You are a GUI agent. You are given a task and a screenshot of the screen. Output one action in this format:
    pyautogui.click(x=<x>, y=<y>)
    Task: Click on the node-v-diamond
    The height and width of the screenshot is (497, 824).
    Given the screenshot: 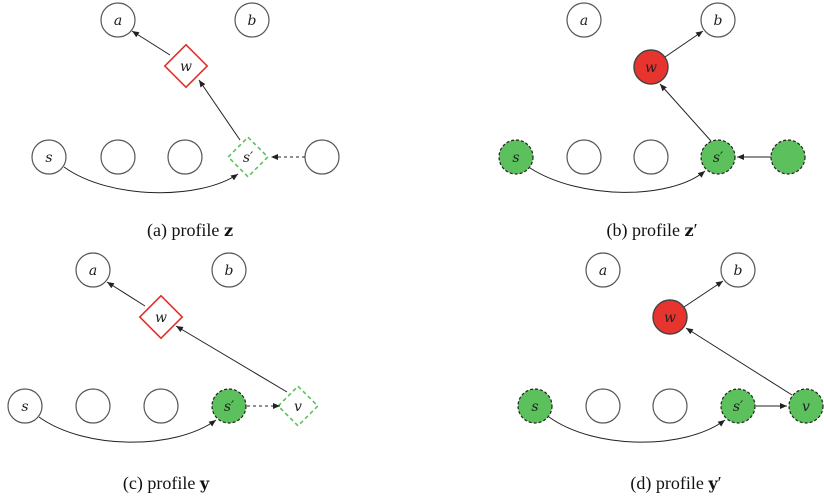 What is the action you would take?
    pyautogui.click(x=298, y=406)
    